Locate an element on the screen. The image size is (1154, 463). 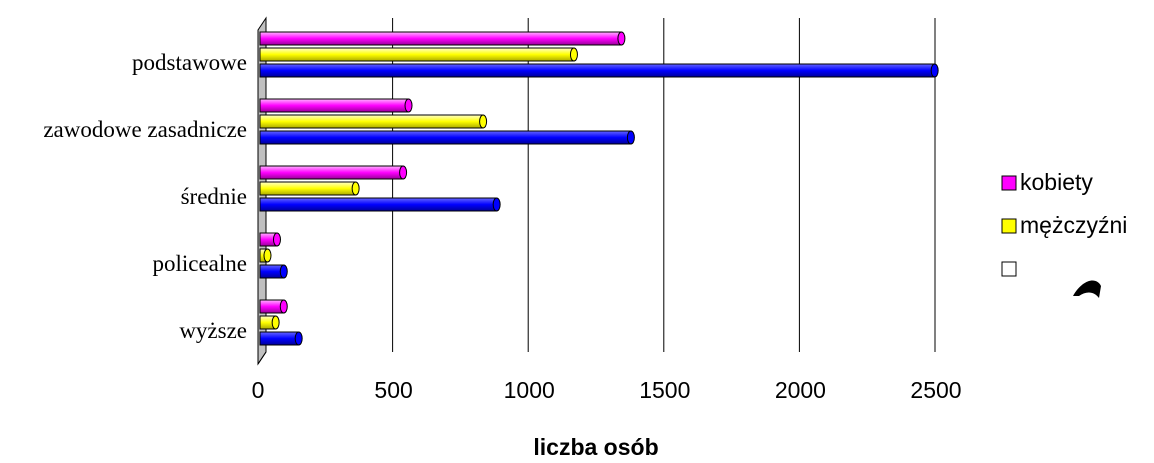
tick-labels: 0 500 1000 1500 2000 2500 is located at coordinates (607, 390).